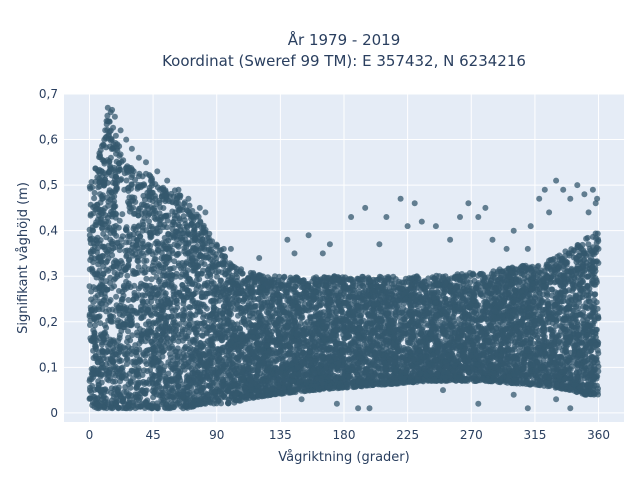 The image size is (640, 480). Describe the element at coordinates (344, 39) in the screenshot. I see `chart-title-line-1: År 1979 - 2019` at that location.